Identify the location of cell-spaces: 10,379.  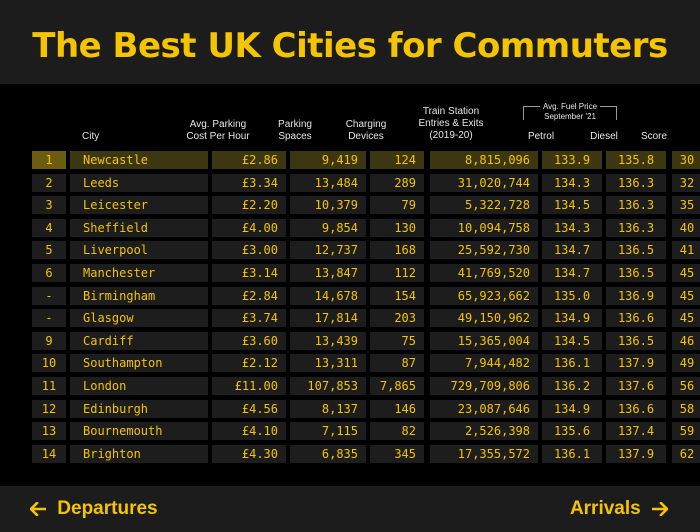
(328, 205).